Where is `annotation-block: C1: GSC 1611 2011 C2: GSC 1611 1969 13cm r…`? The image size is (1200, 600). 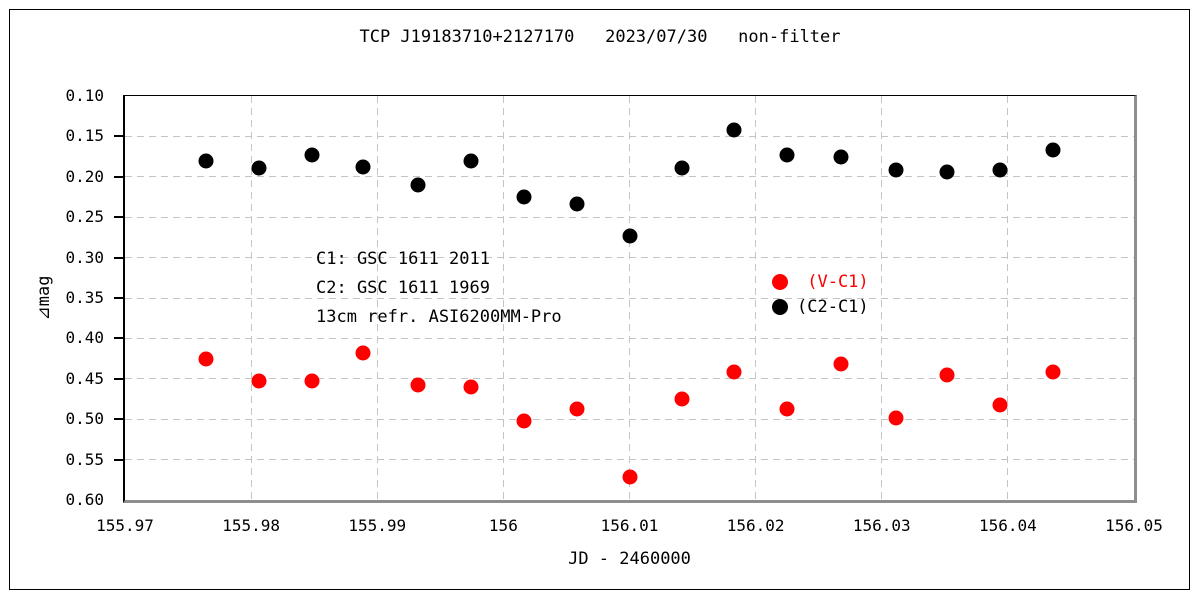
annotation-block: C1: GSC 1611 2011 C2: GSC 1611 1969 13cm r… is located at coordinates (439, 288).